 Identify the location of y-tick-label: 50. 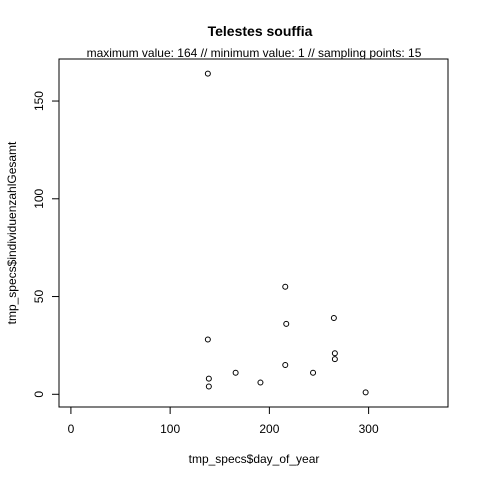
(39, 297).